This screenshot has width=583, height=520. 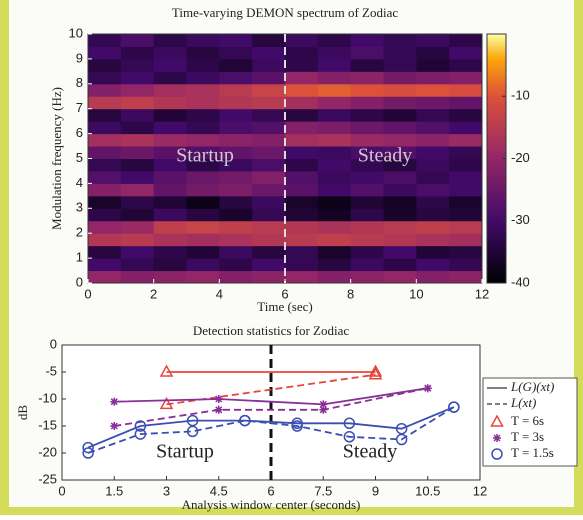 What do you see at coordinates (47, 451) in the screenshot?
I see `y-tick-label: -20` at bounding box center [47, 451].